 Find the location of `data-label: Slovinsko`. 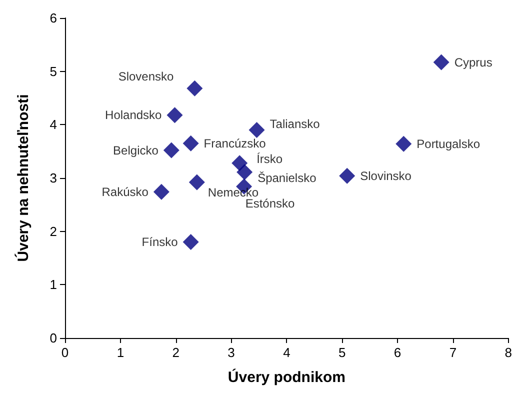

data-label: Slovinsko is located at coordinates (386, 175).